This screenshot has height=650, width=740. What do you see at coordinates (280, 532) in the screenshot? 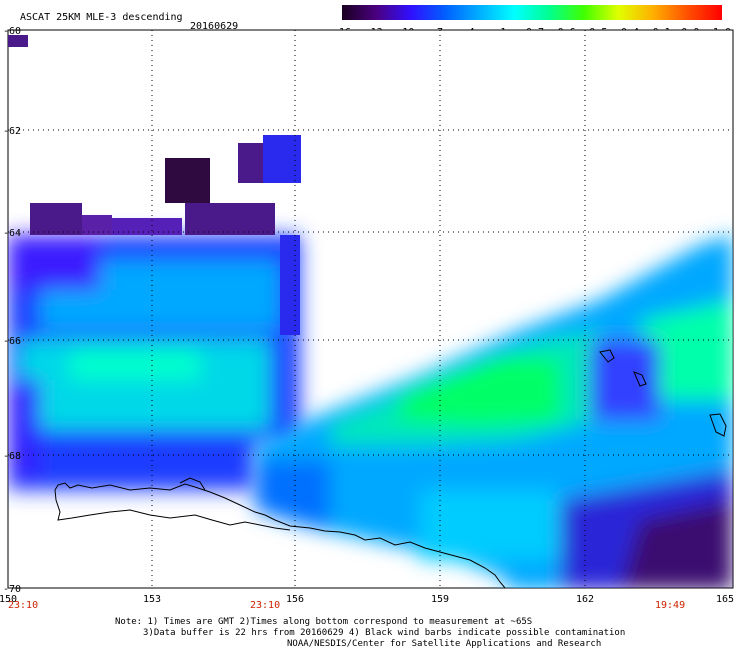
I see `coastline` at bounding box center [280, 532].